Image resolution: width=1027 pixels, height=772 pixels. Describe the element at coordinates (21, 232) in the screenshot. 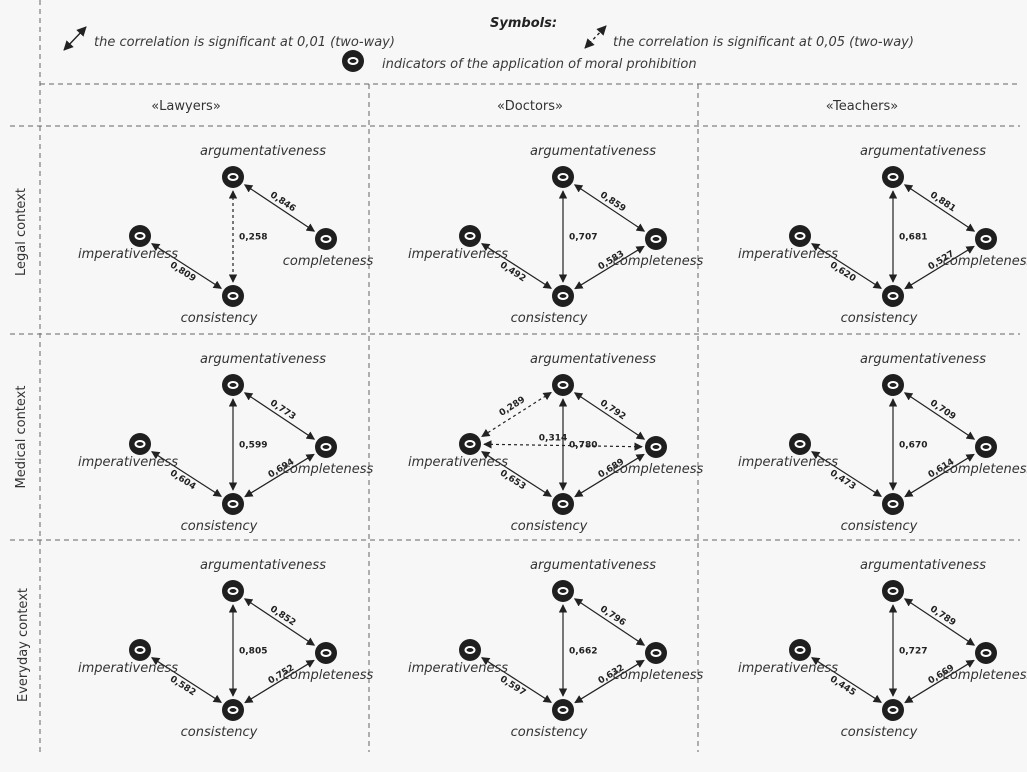

I see `row-header-legal: Legal context` at that location.